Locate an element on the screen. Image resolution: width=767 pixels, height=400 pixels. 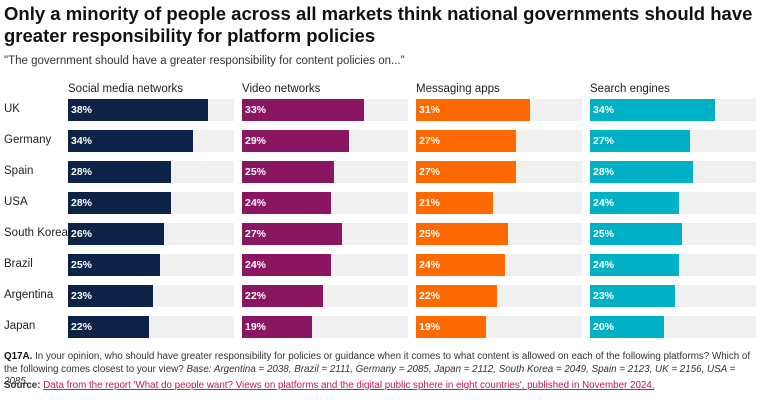
bar-value-label: 26% is located at coordinates (82, 234).